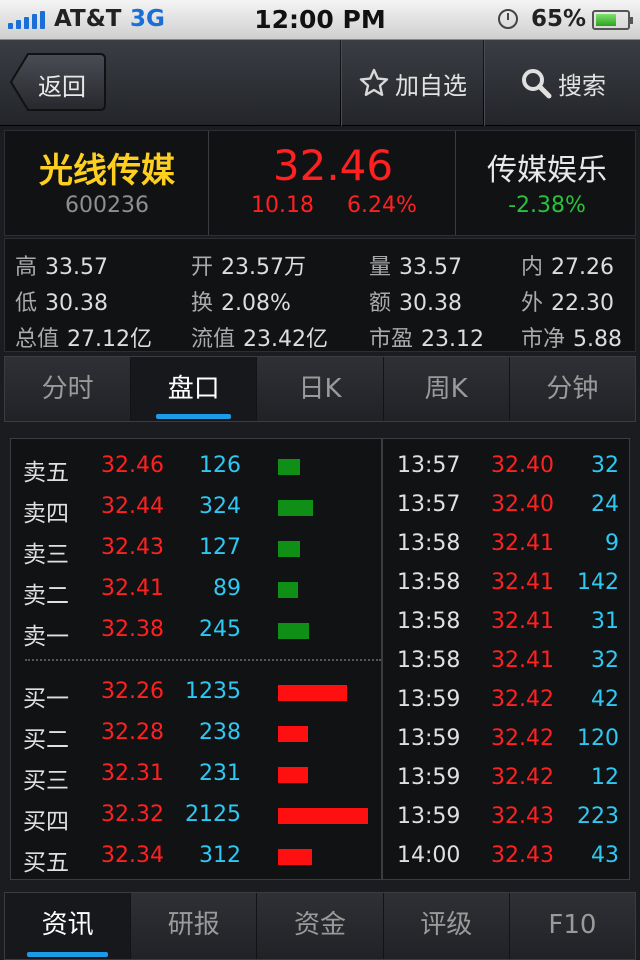 The height and width of the screenshot is (960, 640). What do you see at coordinates (194, 926) in the screenshot?
I see `bottom-tab-1: 研报` at bounding box center [194, 926].